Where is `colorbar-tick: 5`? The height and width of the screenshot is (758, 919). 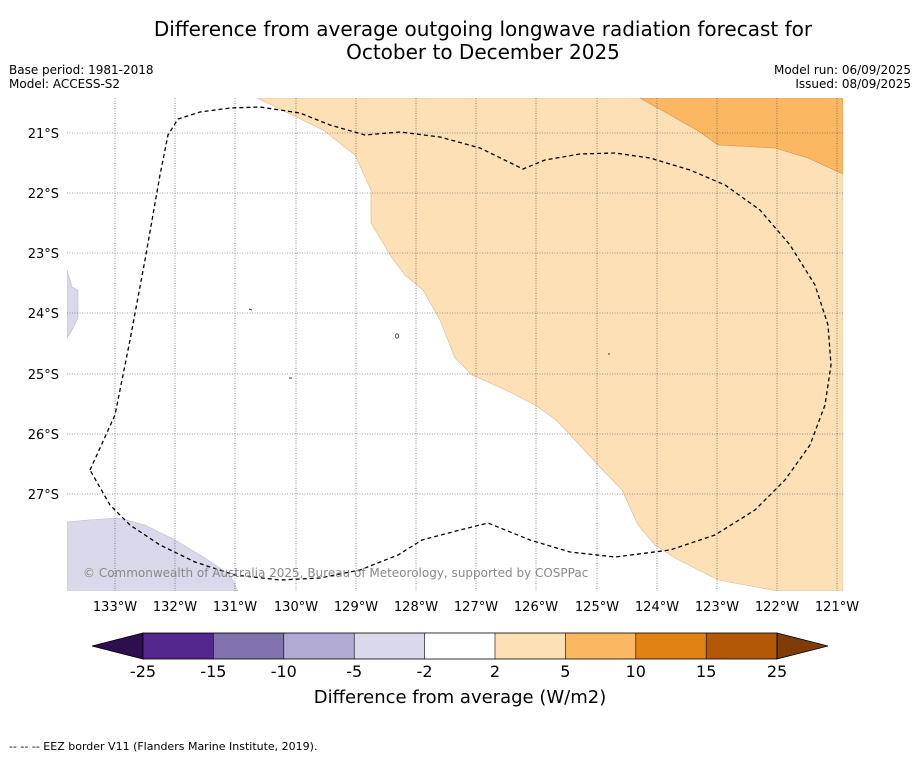
colorbar-tick: 5 is located at coordinates (565, 671).